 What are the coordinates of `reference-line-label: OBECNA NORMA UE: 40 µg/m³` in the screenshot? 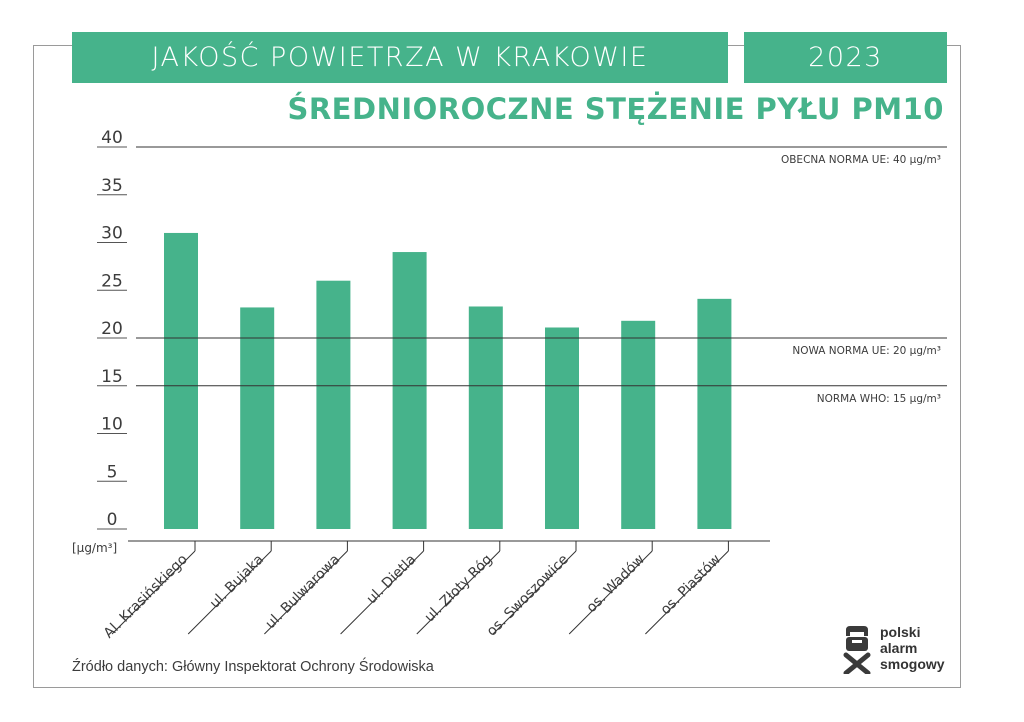 It's located at (861, 160).